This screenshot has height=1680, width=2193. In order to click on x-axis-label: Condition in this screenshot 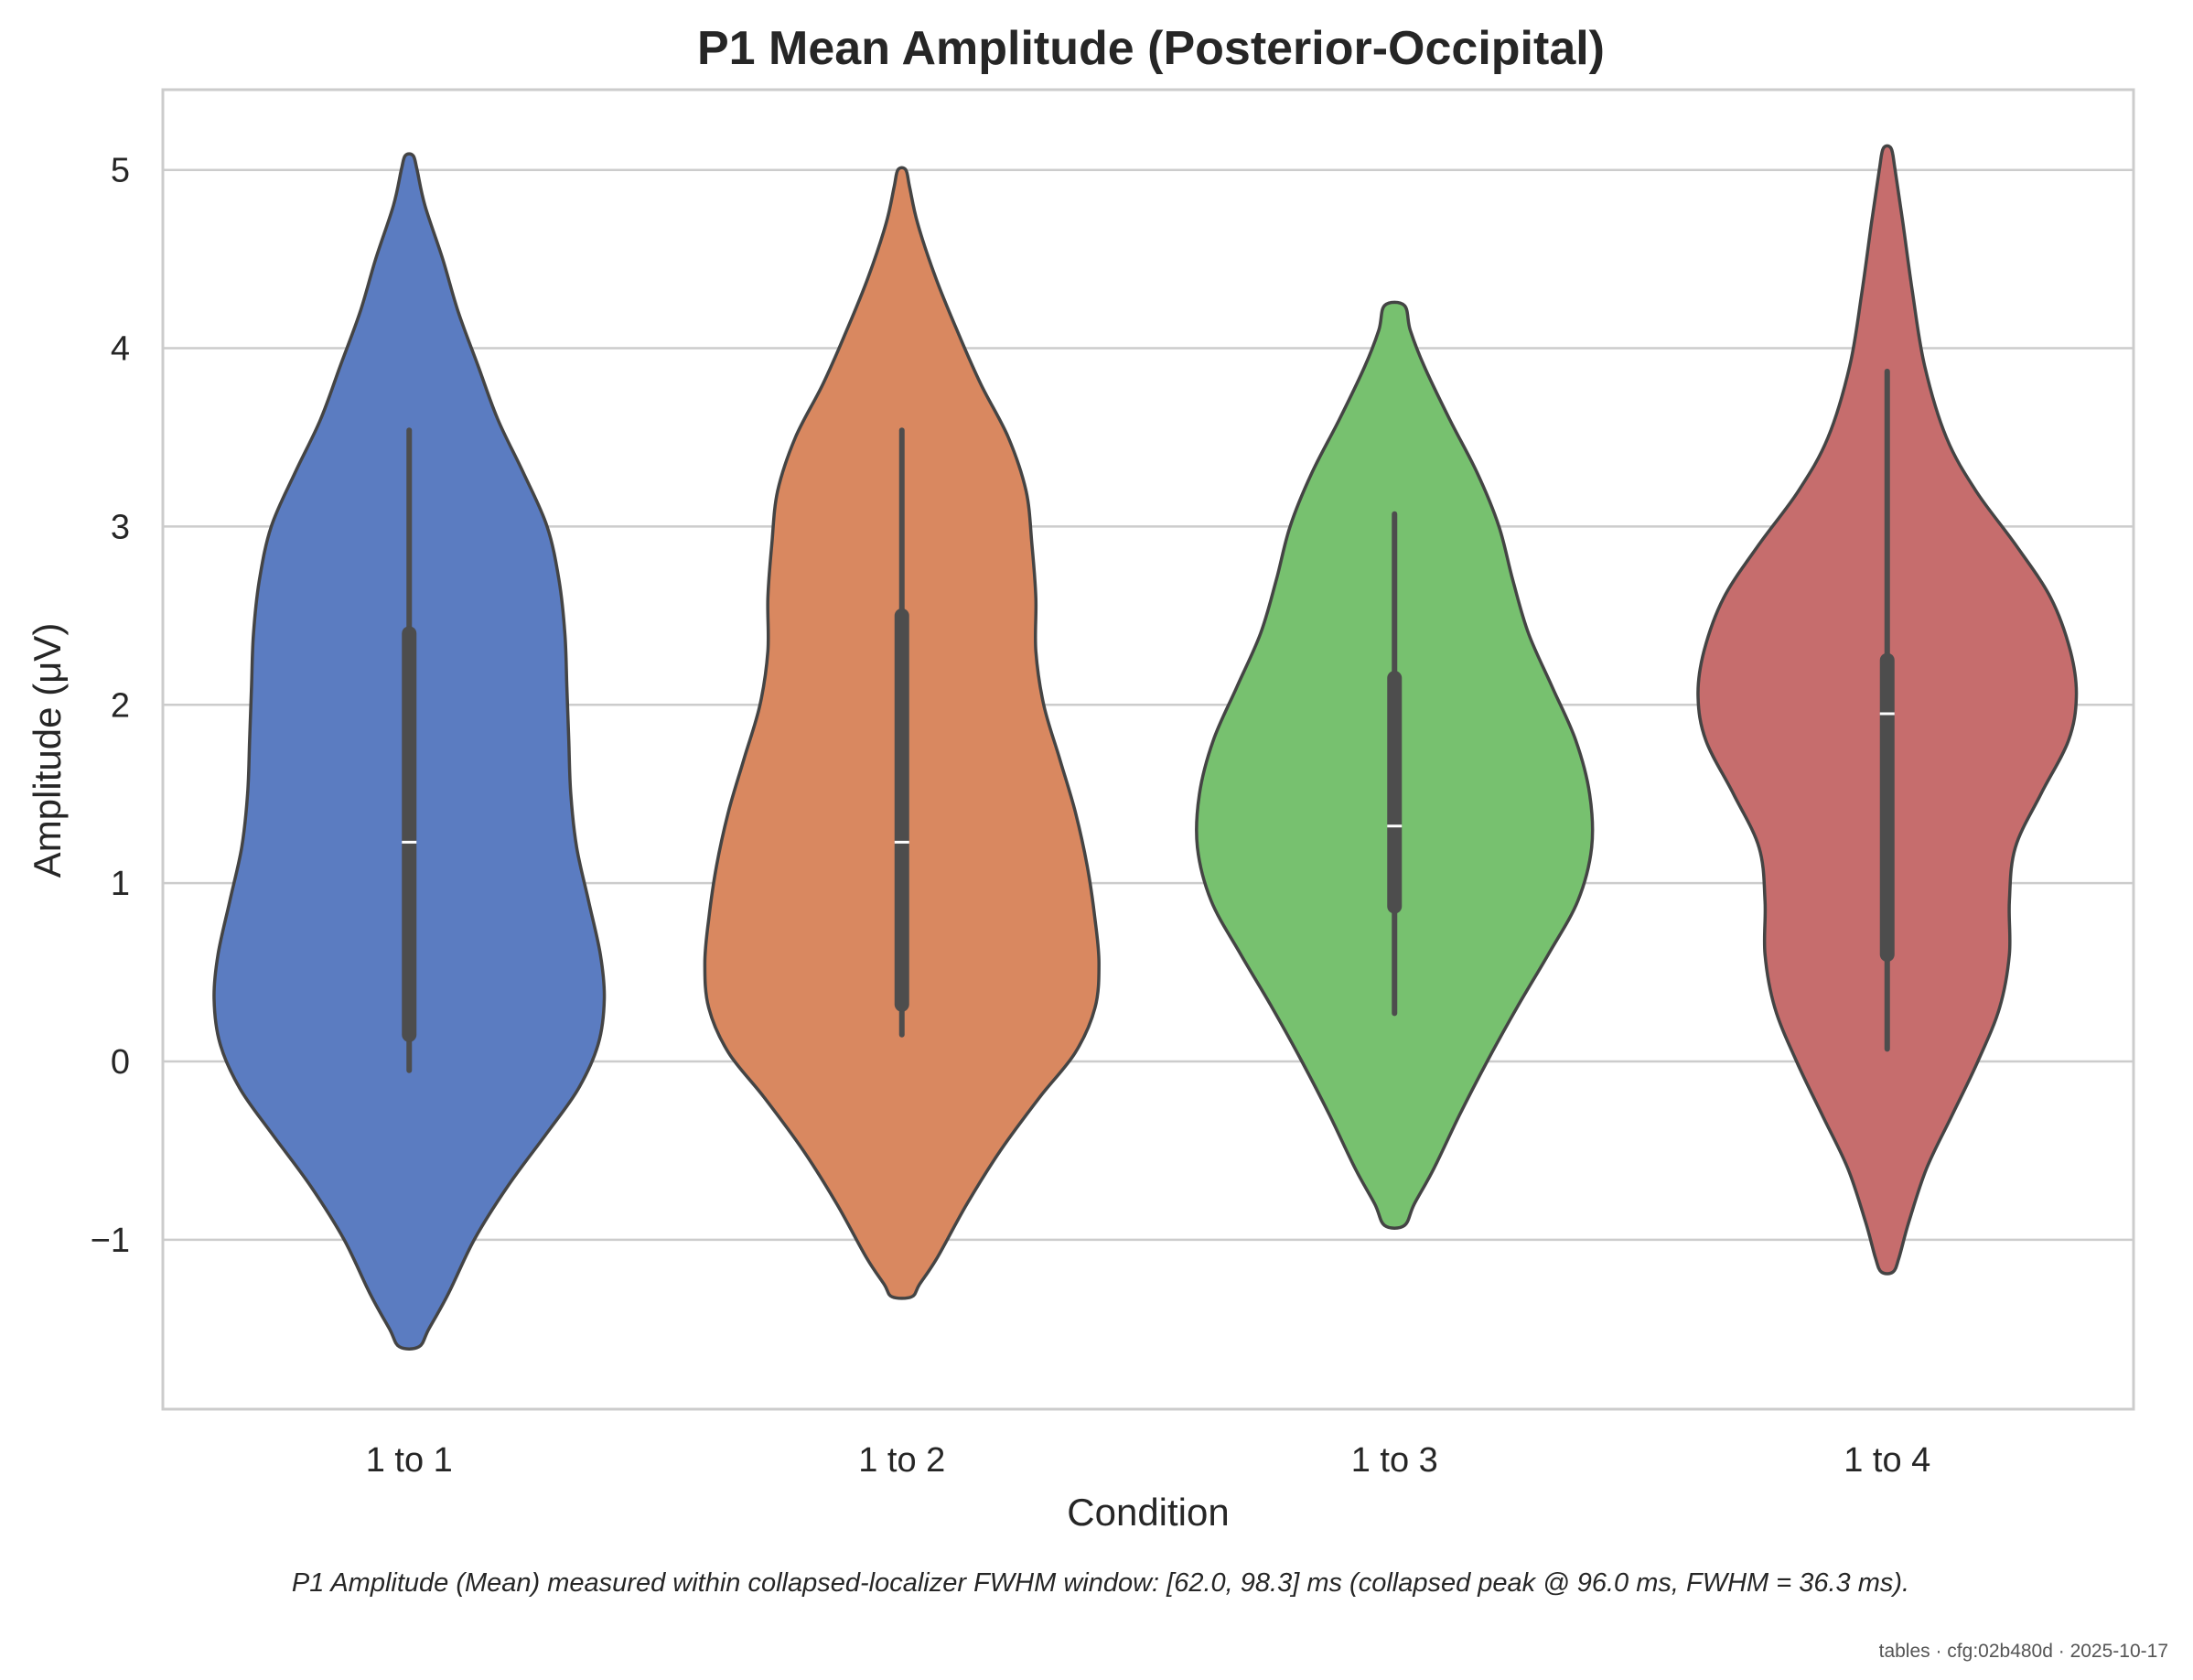, I will do `click(1148, 1512)`.